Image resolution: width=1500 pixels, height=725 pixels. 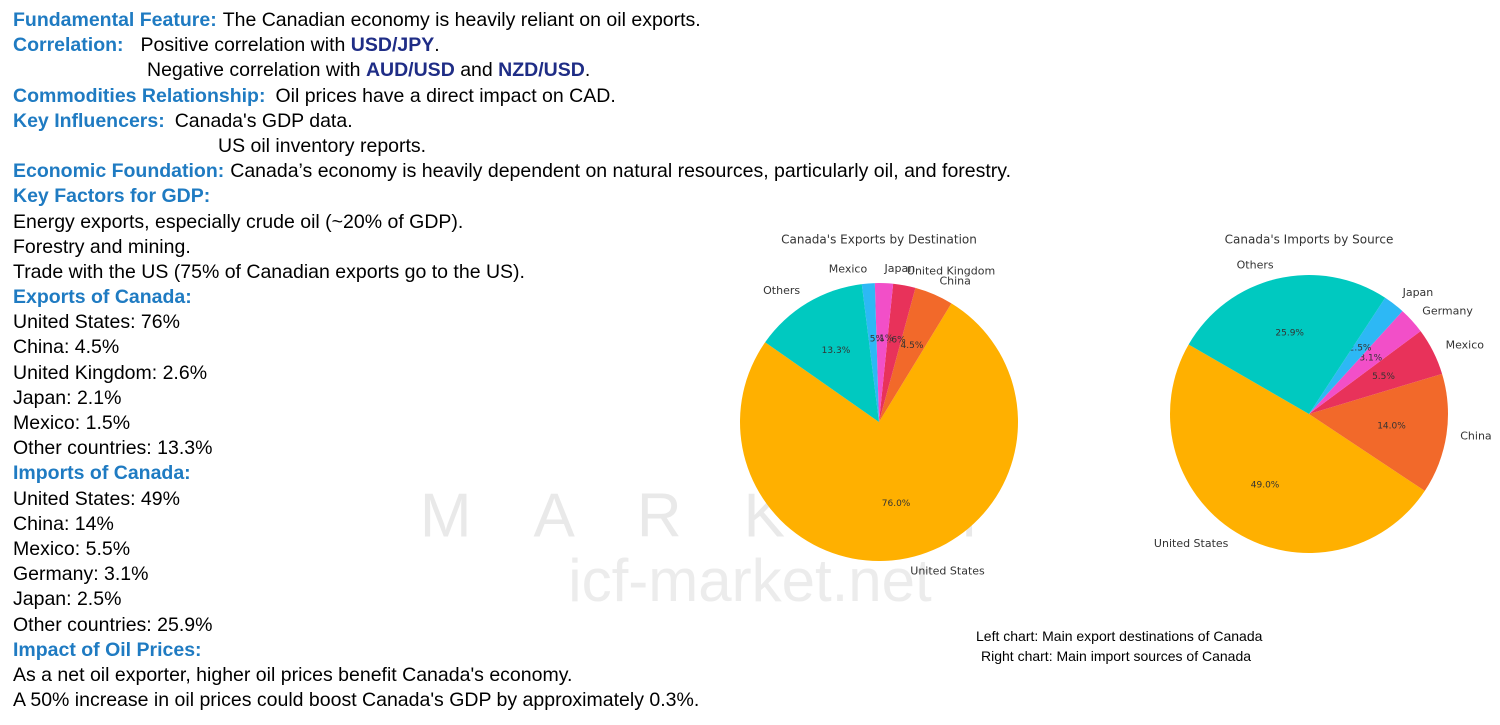 I want to click on category-label: United Kingdom, so click(x=951, y=271).